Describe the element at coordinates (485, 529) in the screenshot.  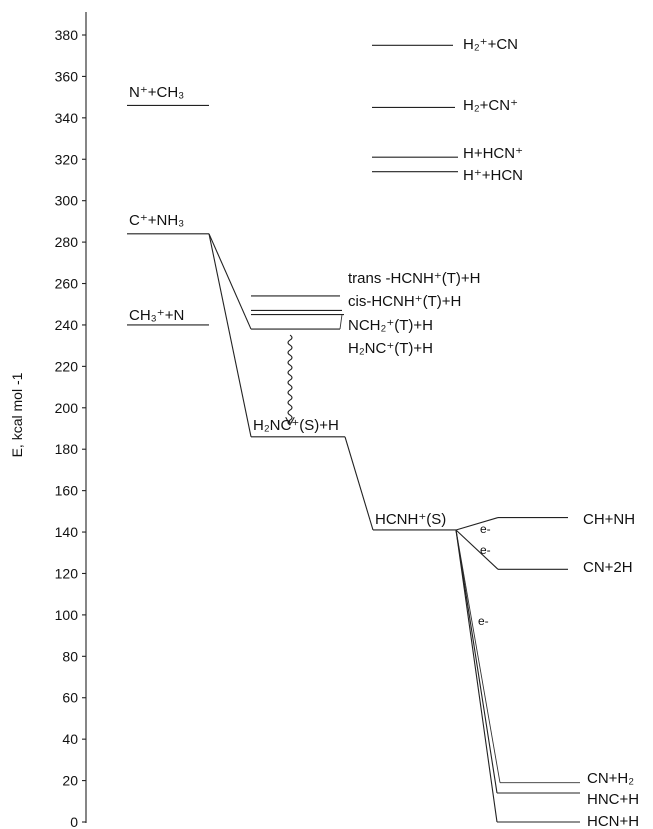
I see `electron-label-1: e-` at that location.